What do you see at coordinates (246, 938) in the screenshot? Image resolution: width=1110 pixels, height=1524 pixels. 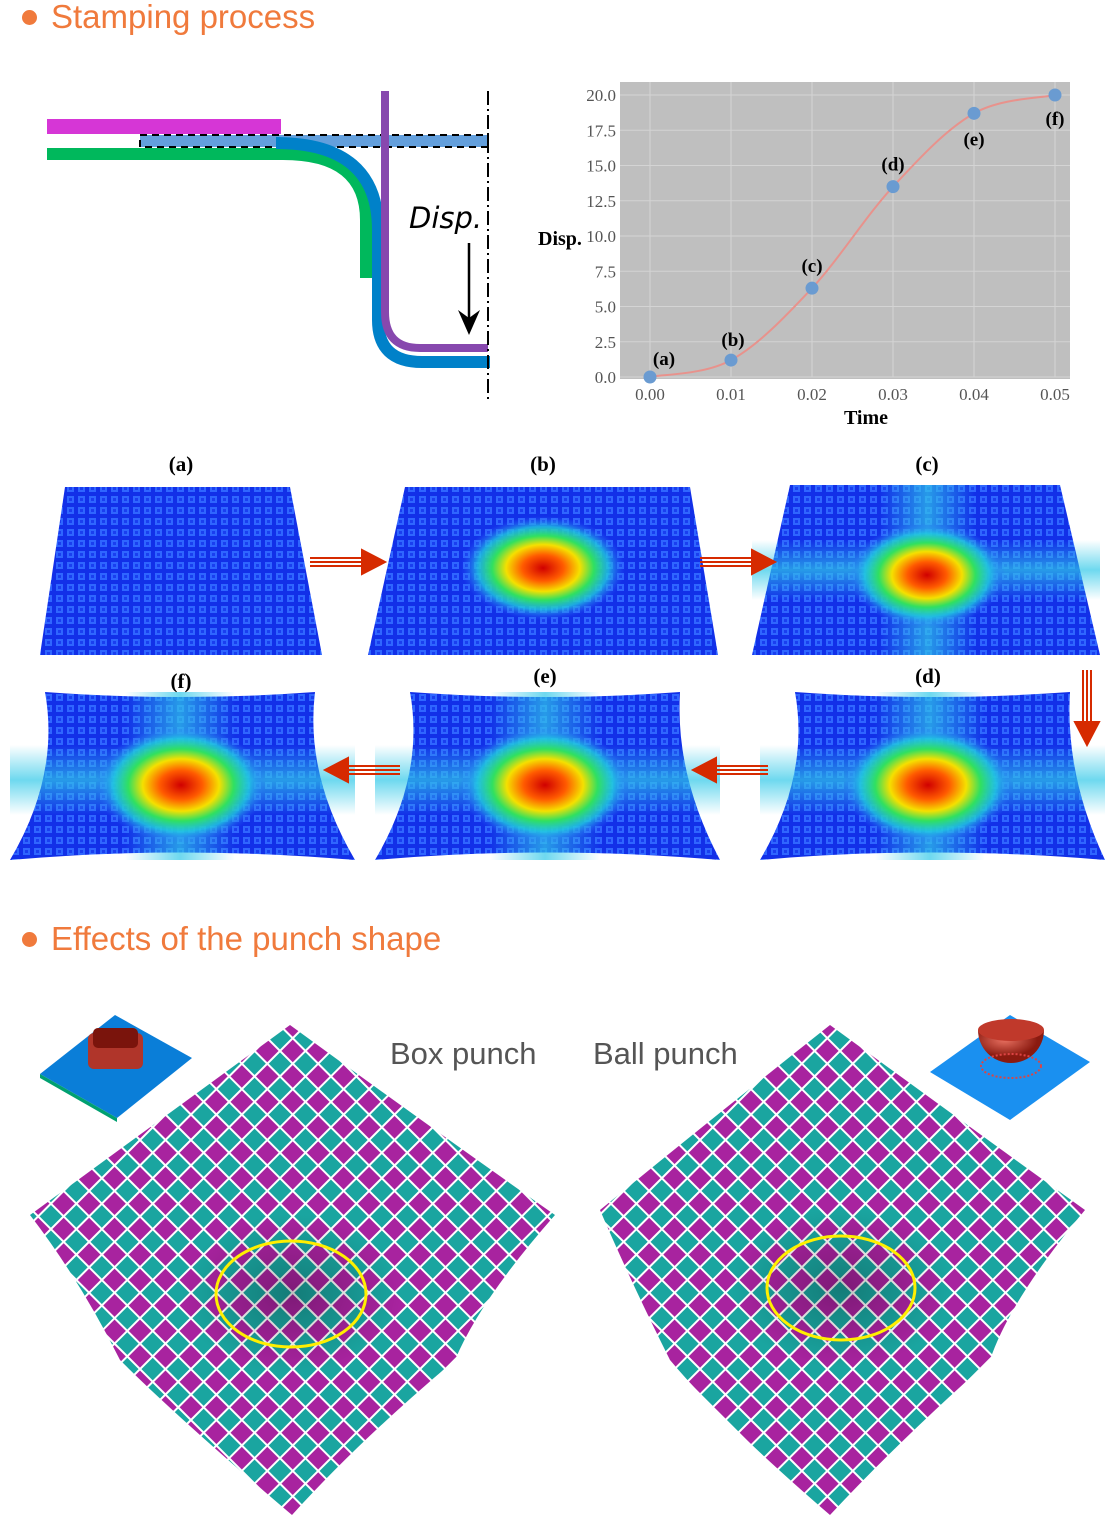 I see `section-title-text: Effects of the punch shape` at bounding box center [246, 938].